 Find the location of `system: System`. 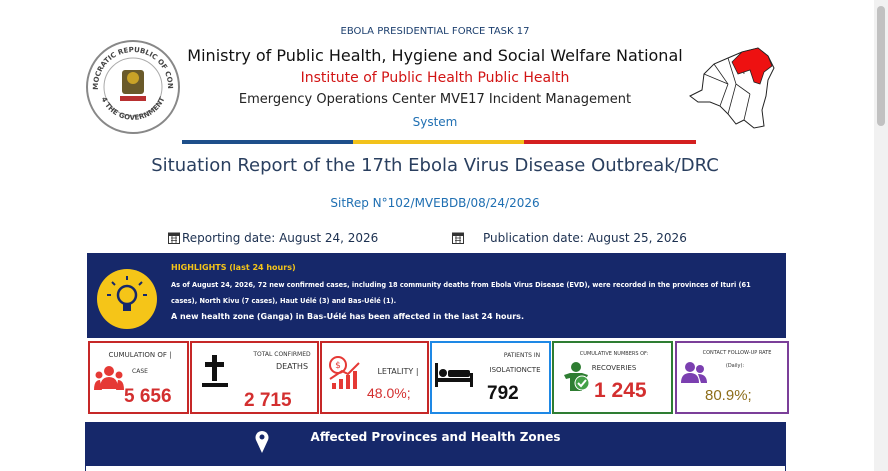

system: System is located at coordinates (435, 122).